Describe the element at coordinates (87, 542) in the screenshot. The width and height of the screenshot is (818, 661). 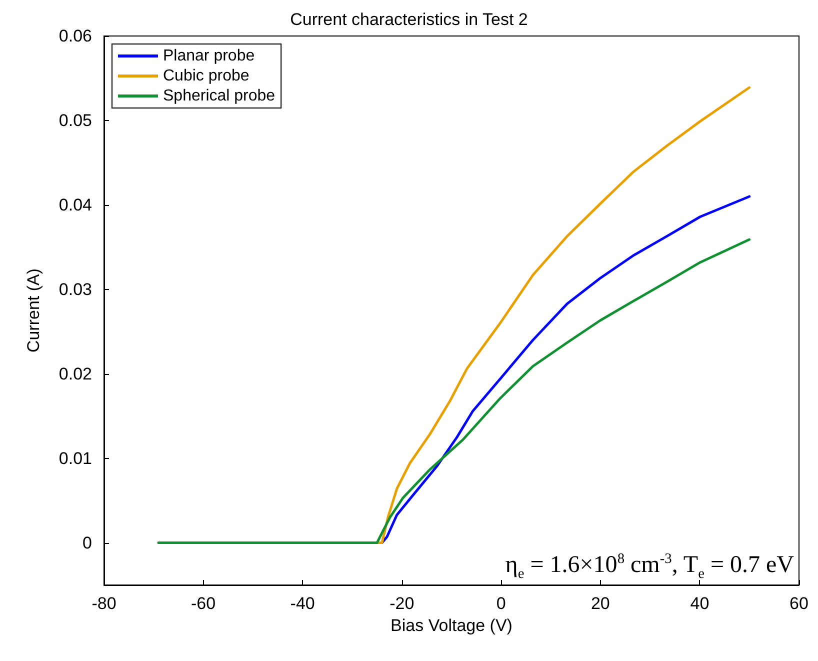
I see `y-tick-label: 0` at that location.